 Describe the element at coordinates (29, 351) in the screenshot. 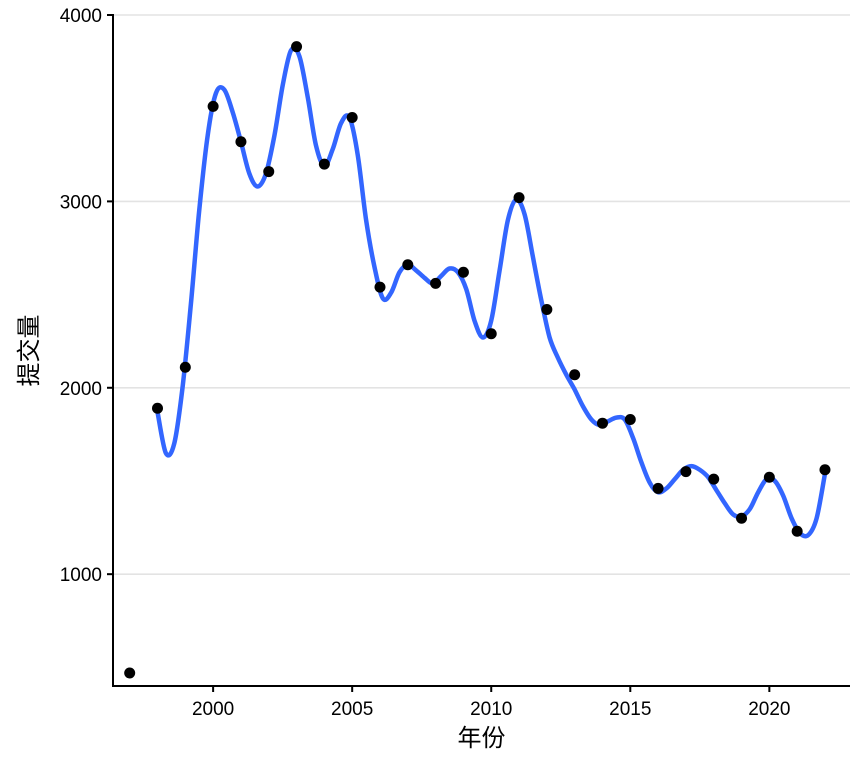

I see `y-axis-title: 提交量` at that location.